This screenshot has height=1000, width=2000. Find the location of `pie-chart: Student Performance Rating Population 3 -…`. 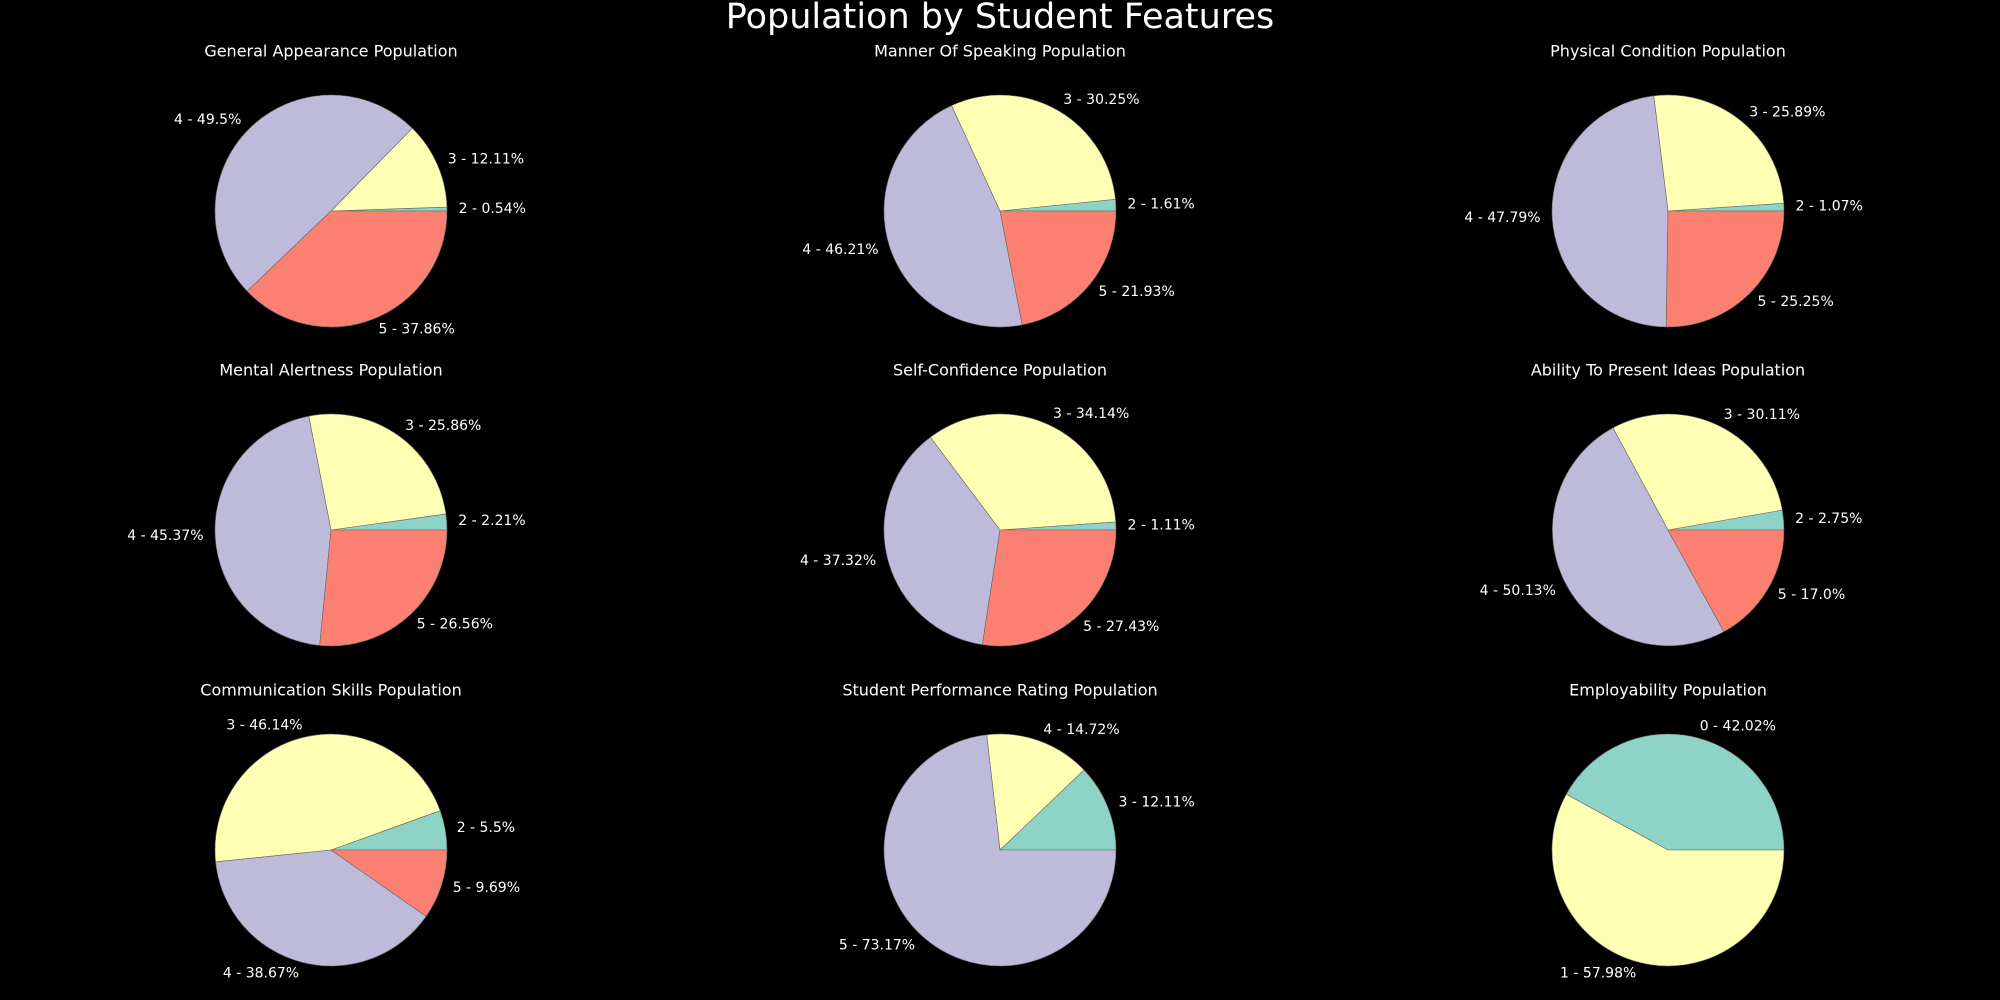

pie-chart: Student Performance Rating Population 3 -… is located at coordinates (1017, 824).